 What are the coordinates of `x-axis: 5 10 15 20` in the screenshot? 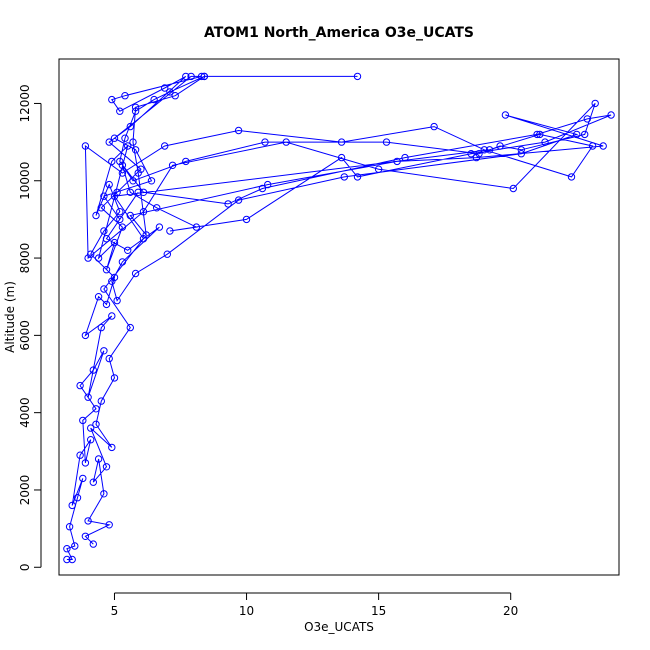 It's located at (314, 605).